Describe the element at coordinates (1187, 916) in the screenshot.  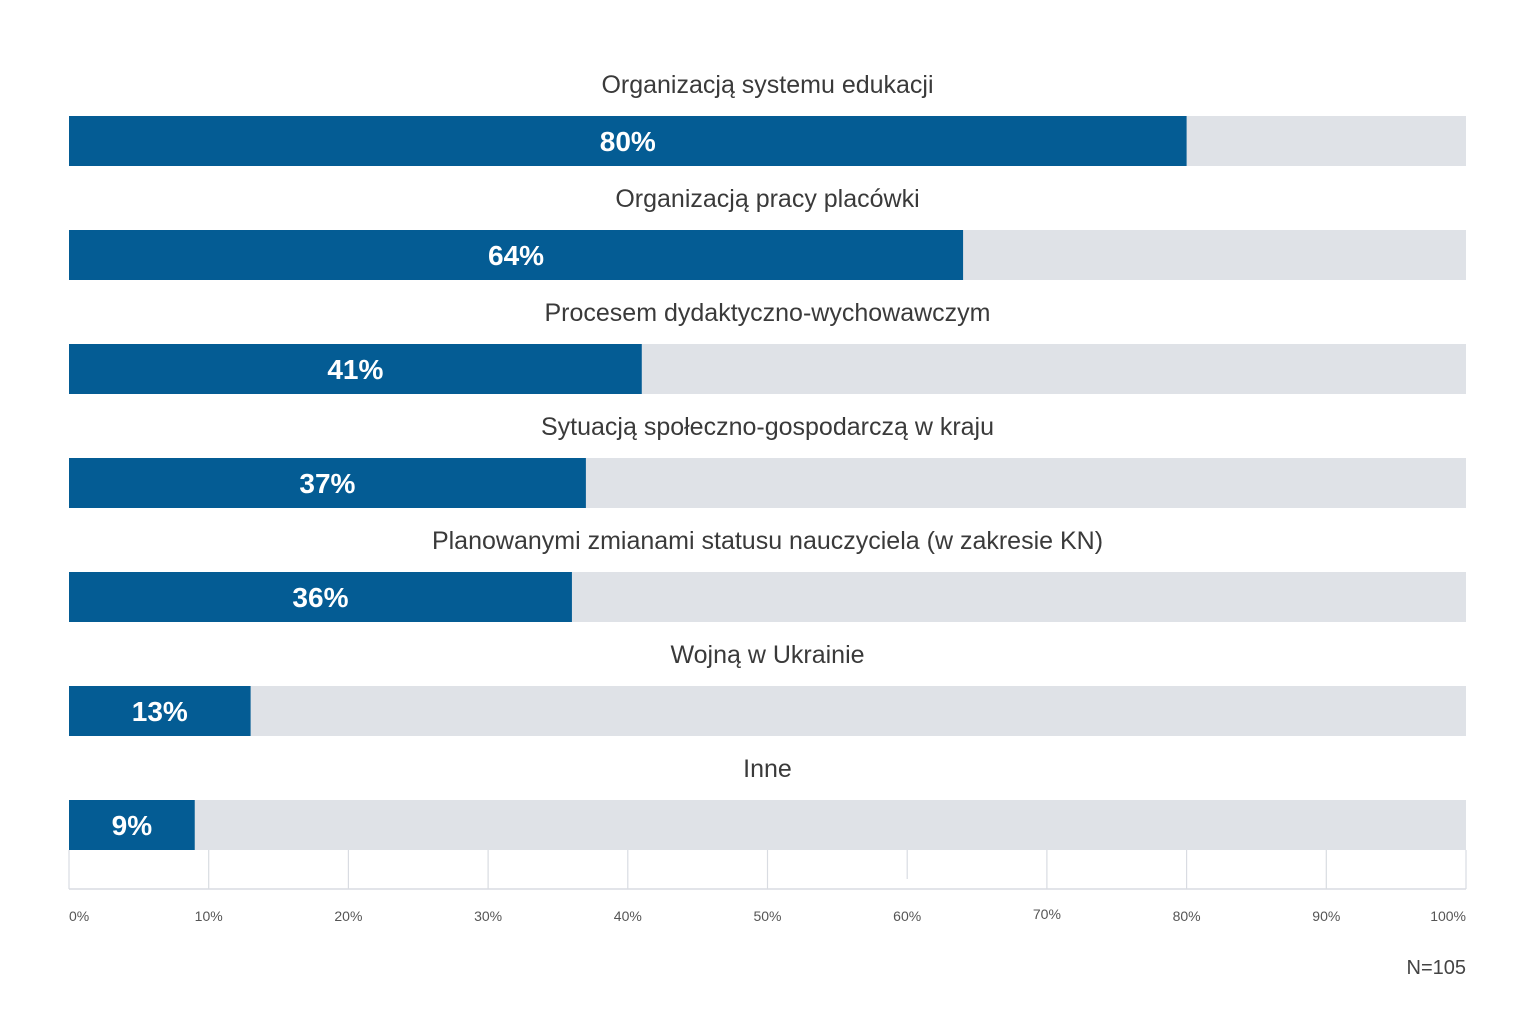
I see `x-tick-label: 80%` at that location.